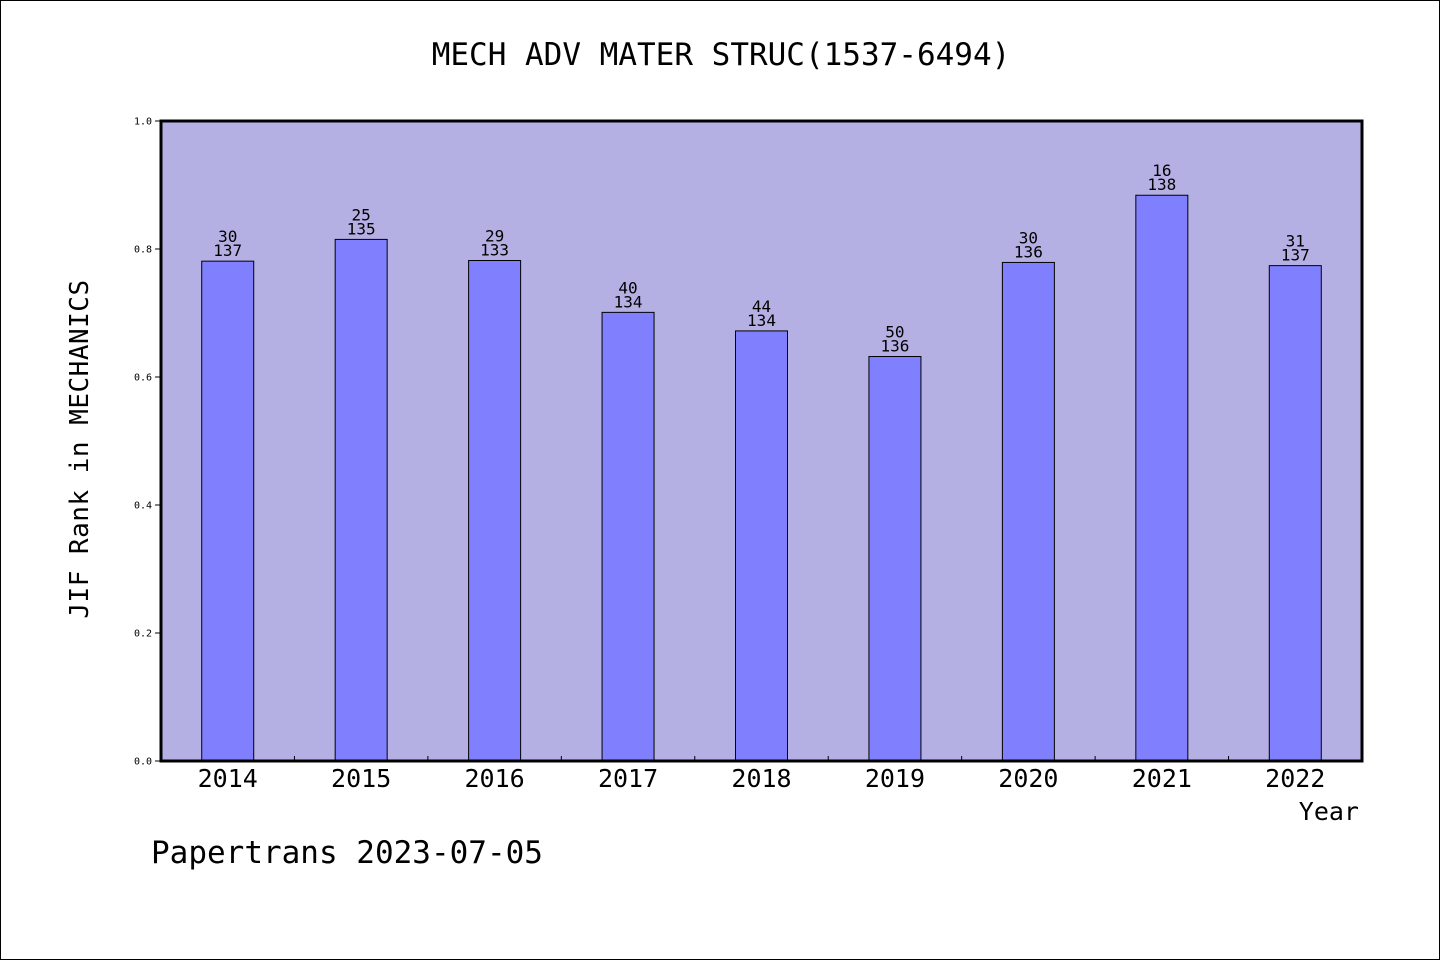 Image resolution: width=1440 pixels, height=960 pixels. I want to click on y-tick-label: 0.4, so click(143, 506).